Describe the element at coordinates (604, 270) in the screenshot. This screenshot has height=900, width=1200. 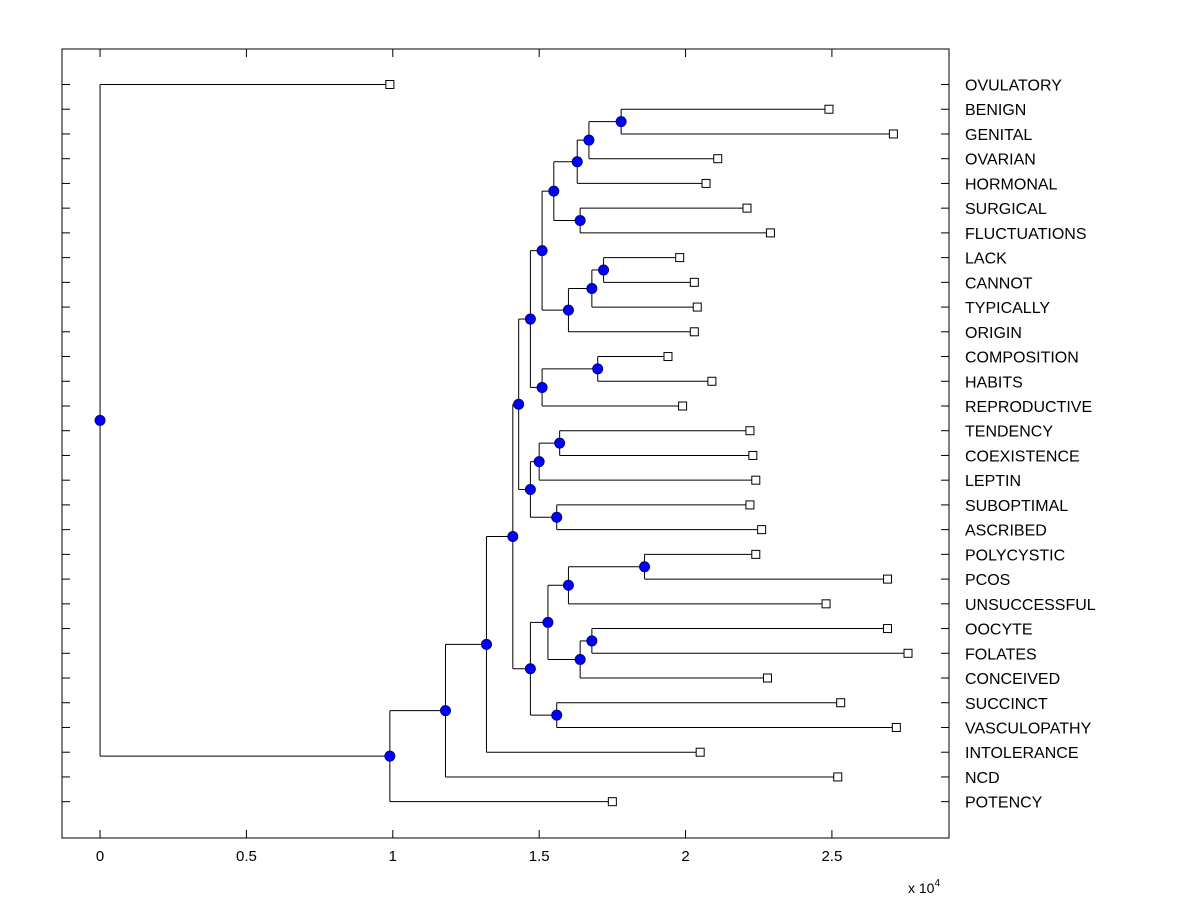
I see `merge-node-n6` at that location.